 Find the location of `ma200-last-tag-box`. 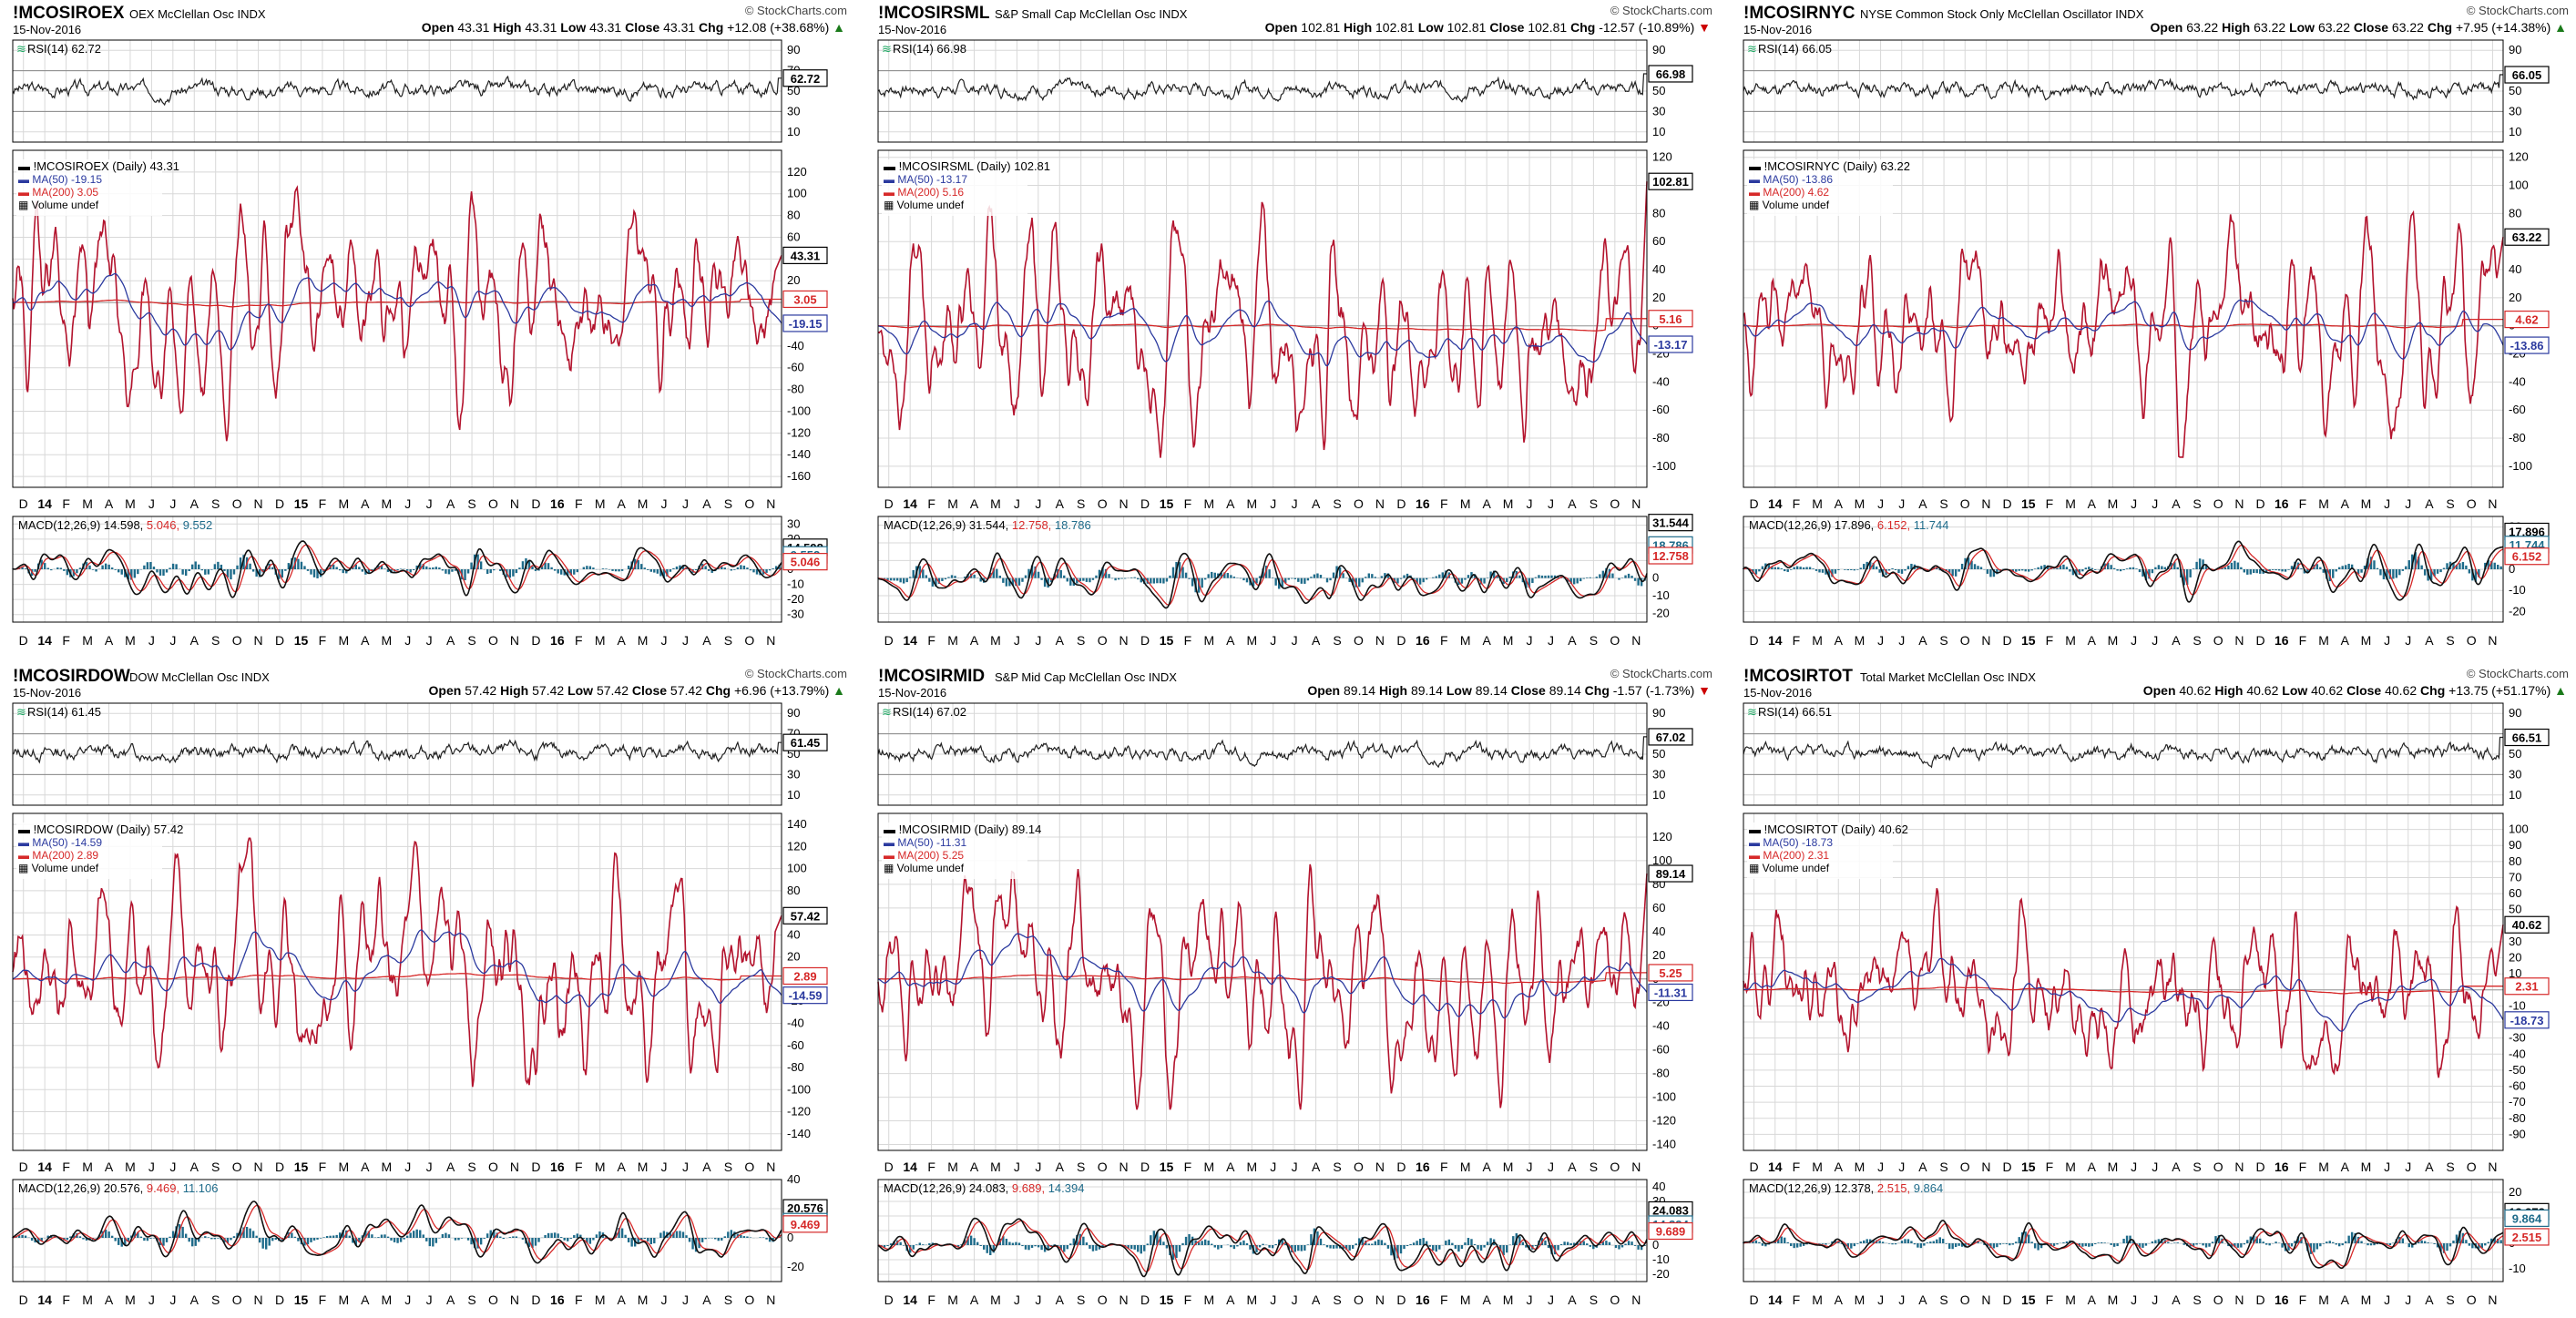

ma200-last-tag-box is located at coordinates (805, 976).